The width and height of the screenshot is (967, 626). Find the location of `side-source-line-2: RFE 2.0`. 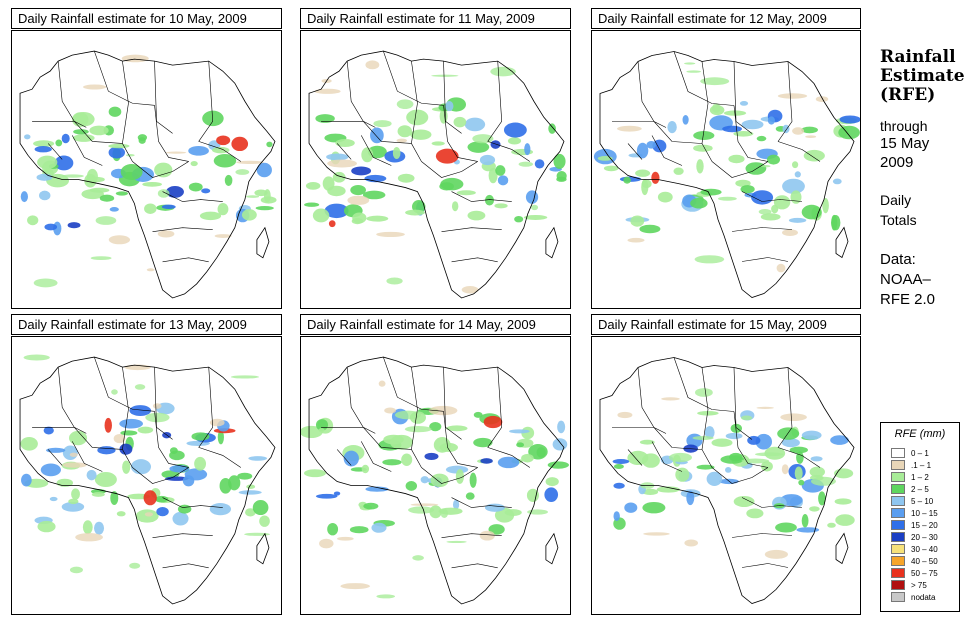

side-source-line-2: RFE 2.0 is located at coordinates (908, 299).